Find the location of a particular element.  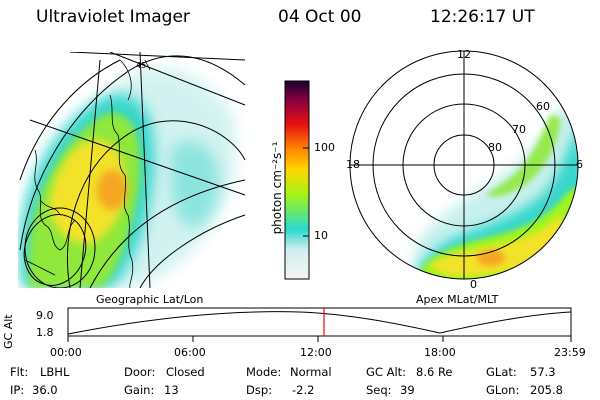

coastline is located at coordinates (87, 173).